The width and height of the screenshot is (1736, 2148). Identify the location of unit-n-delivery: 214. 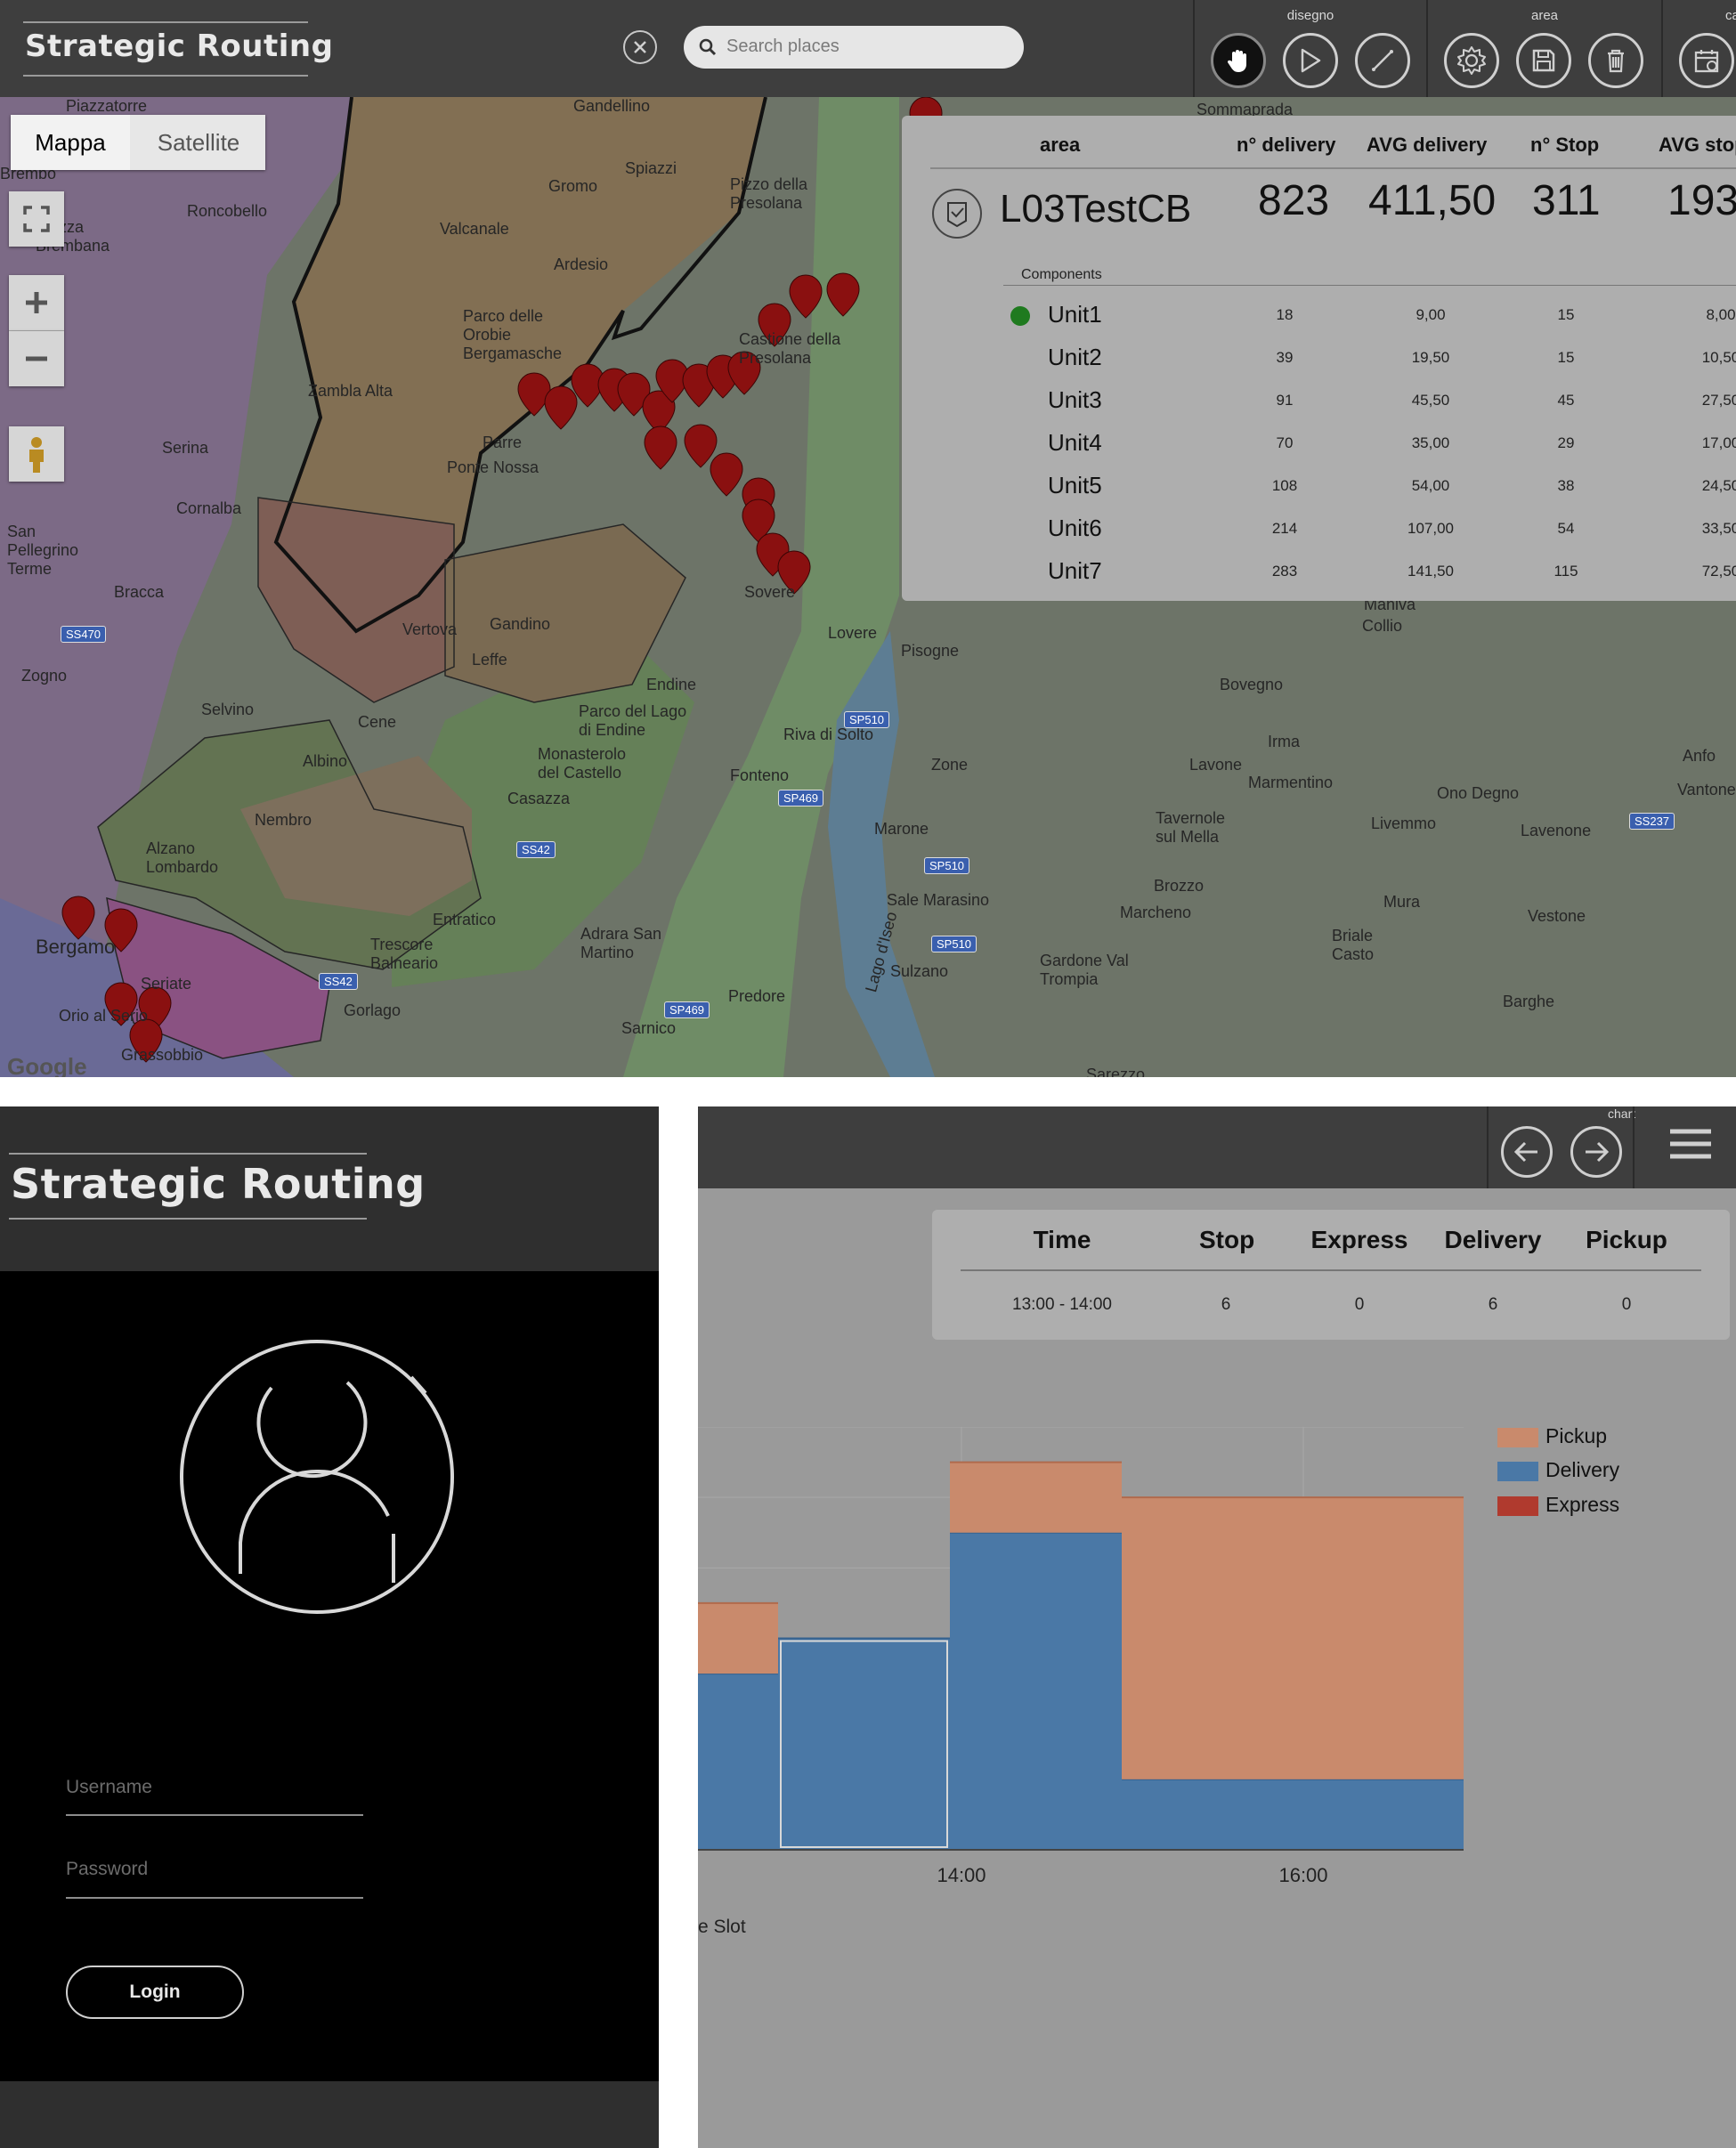
(1284, 528).